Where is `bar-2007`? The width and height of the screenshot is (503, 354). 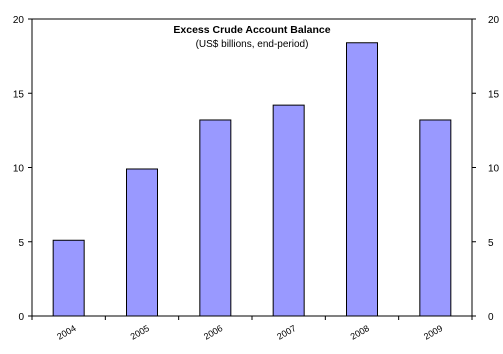
bar-2007 is located at coordinates (288, 210).